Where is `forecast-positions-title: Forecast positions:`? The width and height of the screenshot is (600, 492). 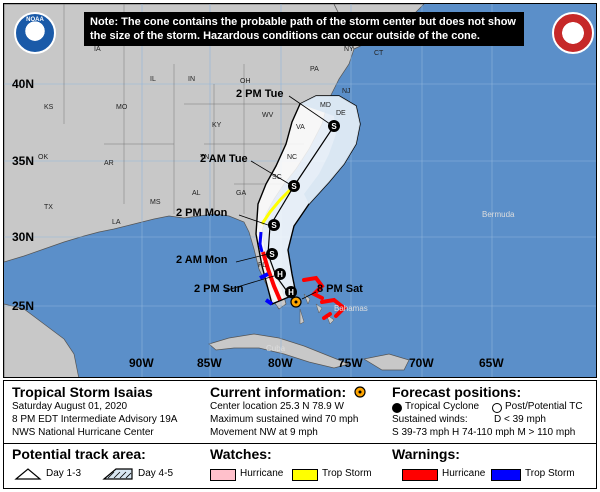
forecast-positions-title: Forecast positions: is located at coordinates (457, 392).